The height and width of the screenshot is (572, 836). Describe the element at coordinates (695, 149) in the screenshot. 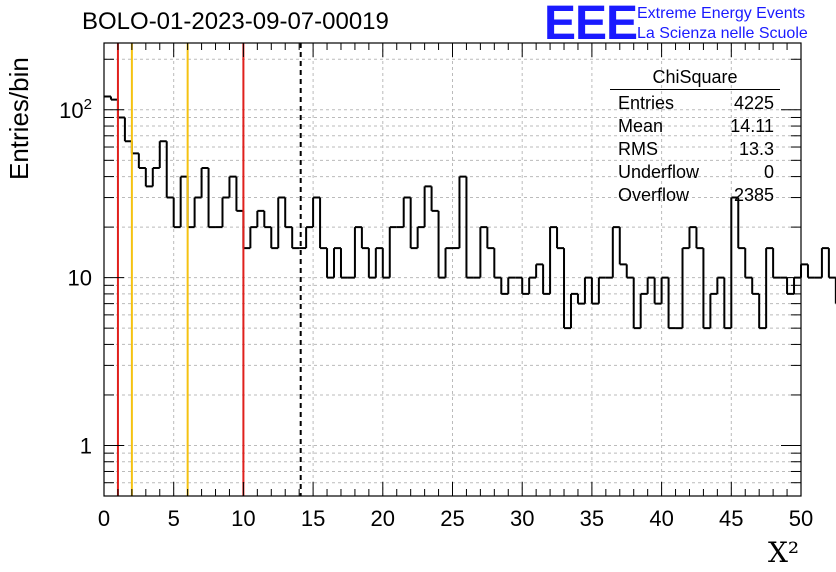

I see `stats-row-rms: RMS 13.3` at that location.